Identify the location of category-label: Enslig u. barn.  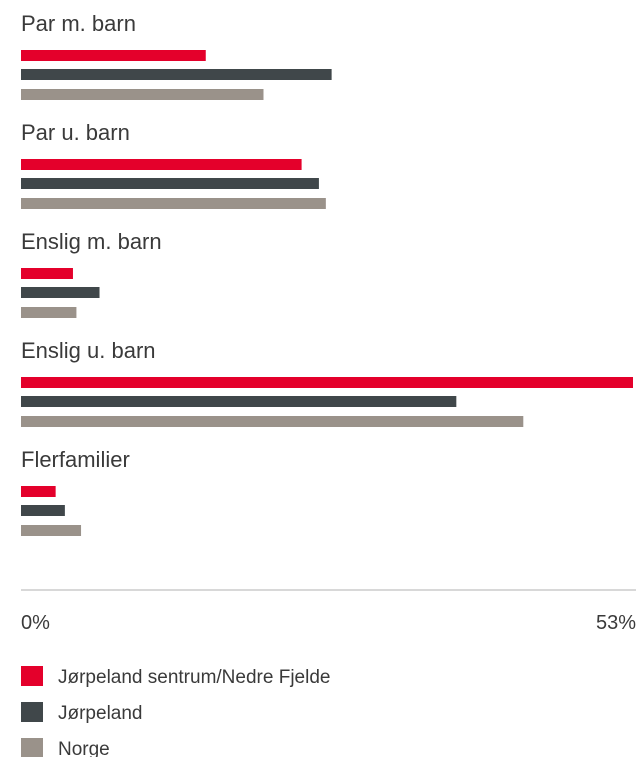
(88, 350).